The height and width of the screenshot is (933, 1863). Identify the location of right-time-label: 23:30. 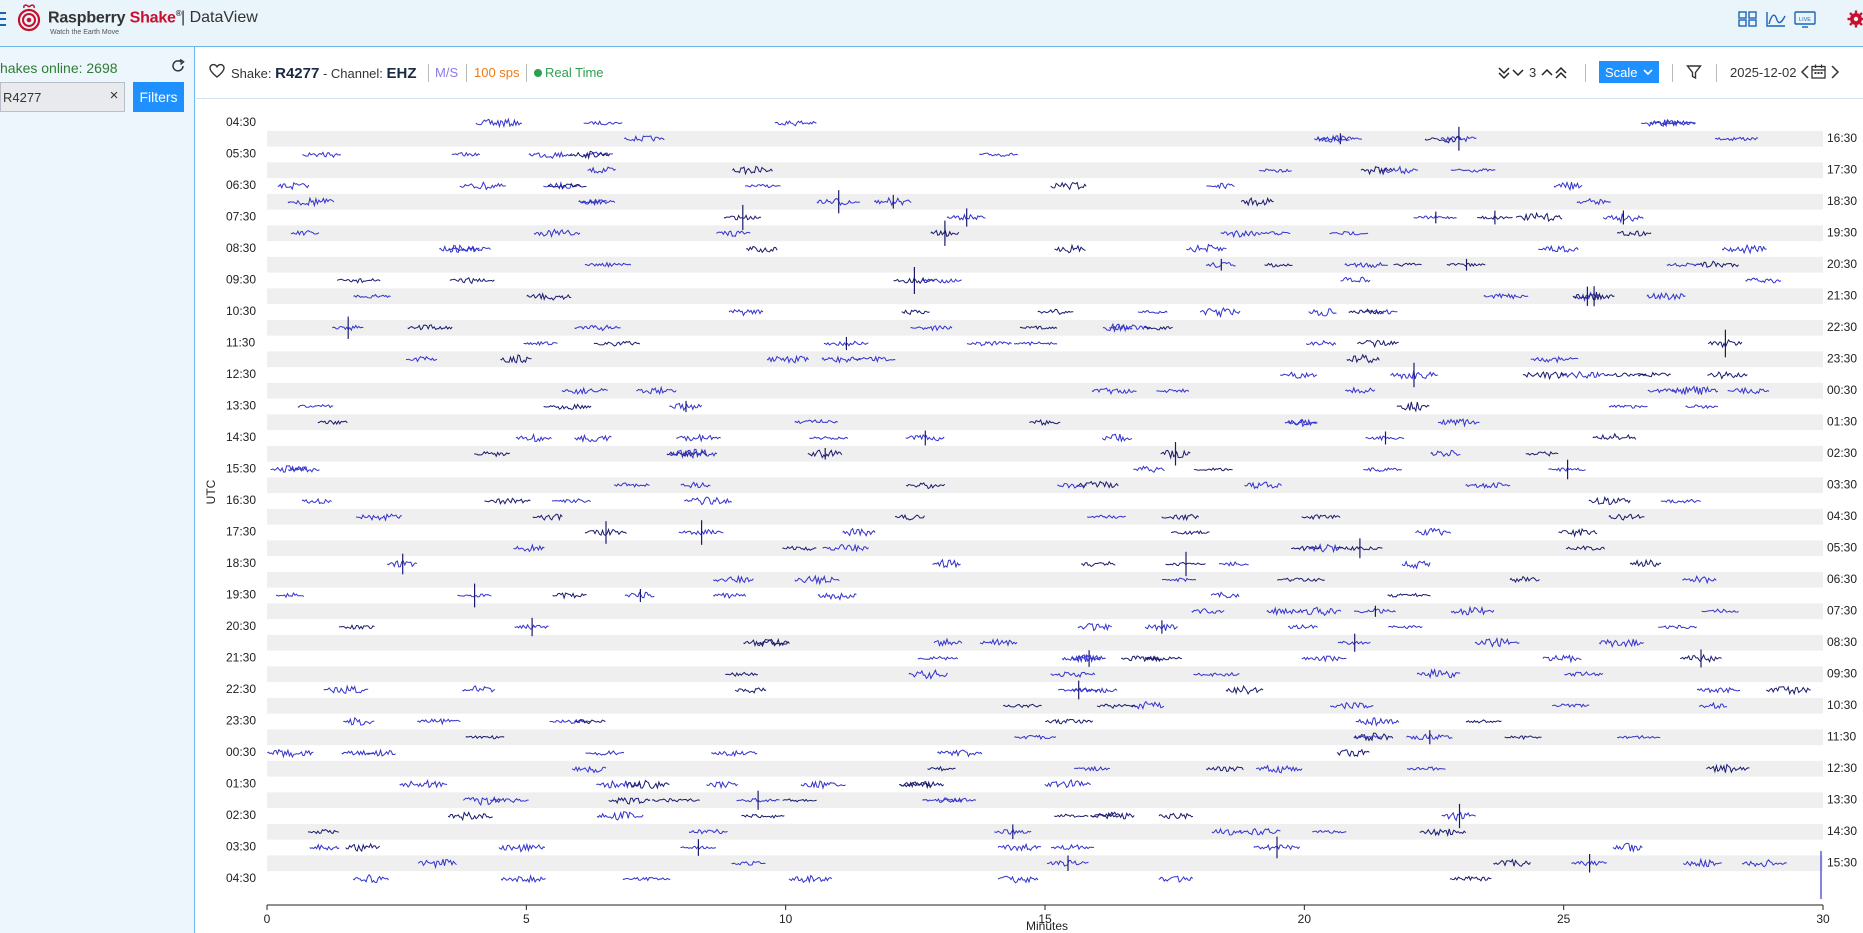
(1842, 358).